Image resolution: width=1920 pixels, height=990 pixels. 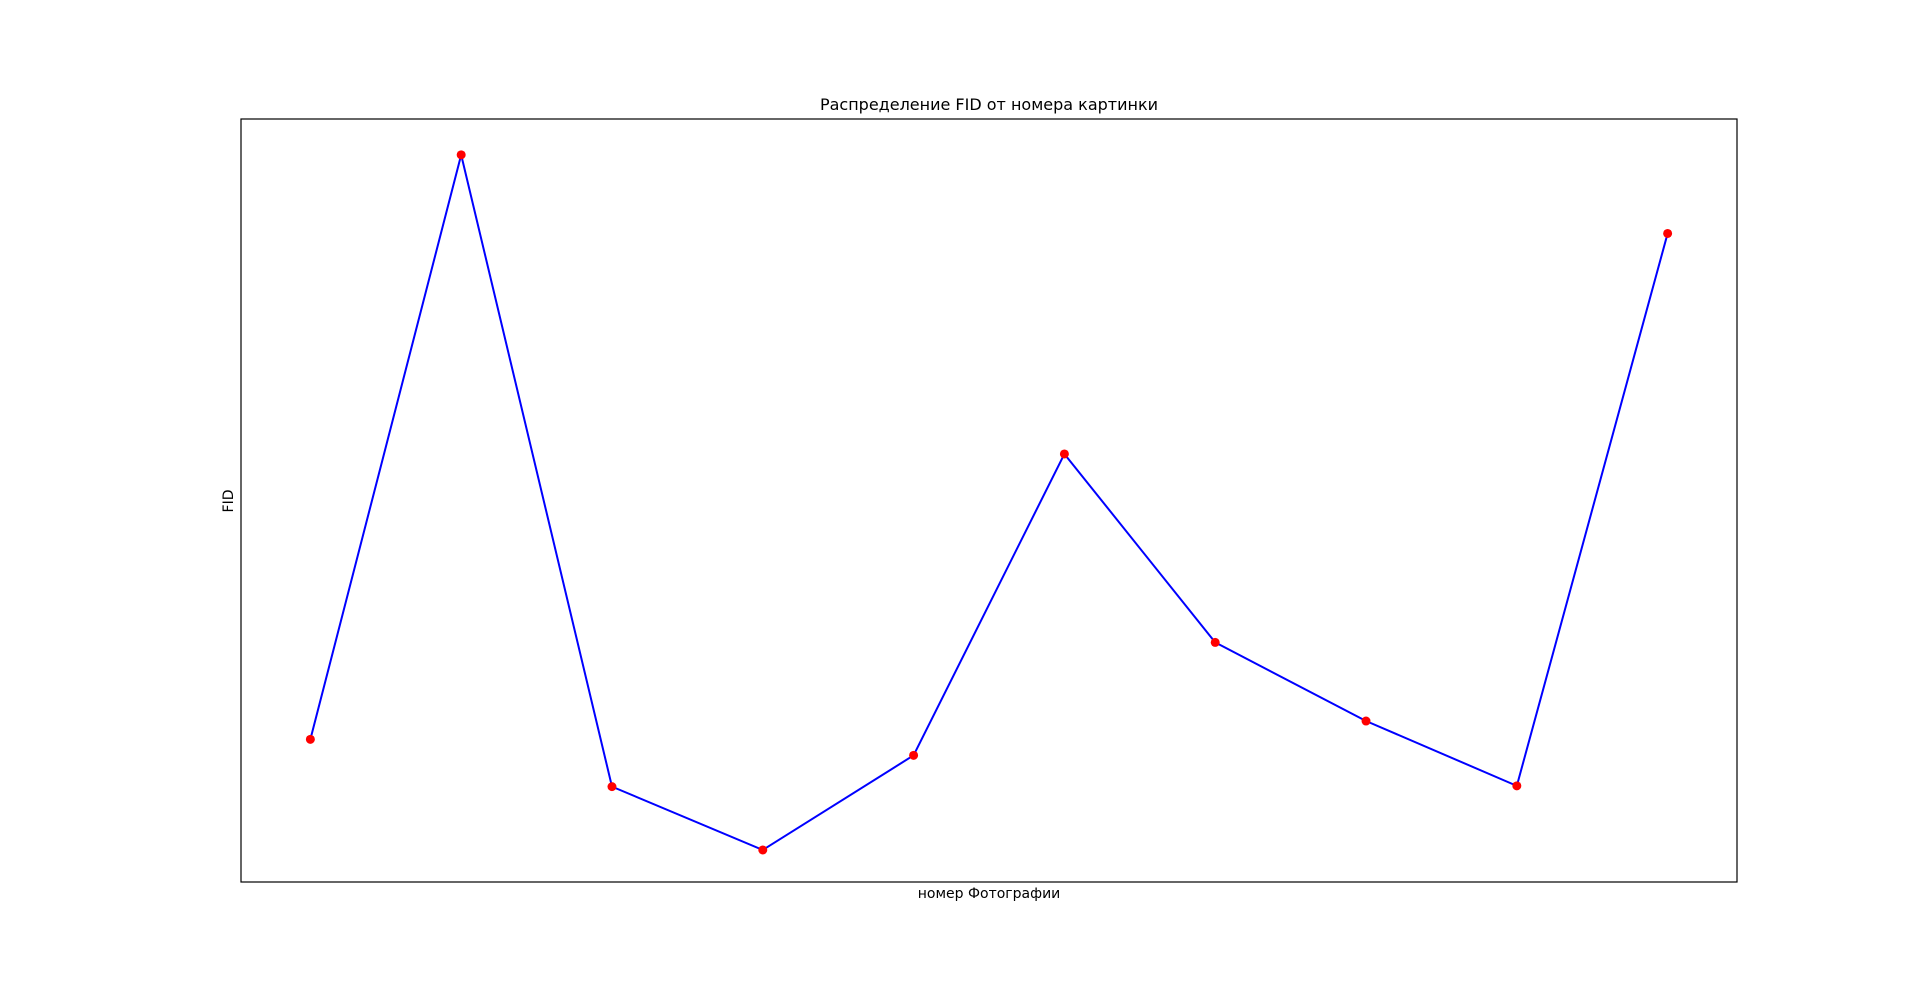 What do you see at coordinates (989, 894) in the screenshot?
I see `x-axis-label: номер Фотографии` at bounding box center [989, 894].